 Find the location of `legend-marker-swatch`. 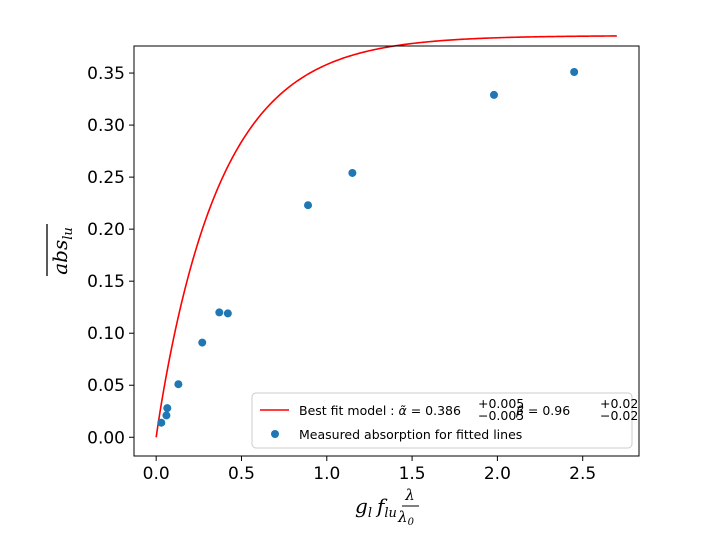

legend-marker-swatch is located at coordinates (275, 434).